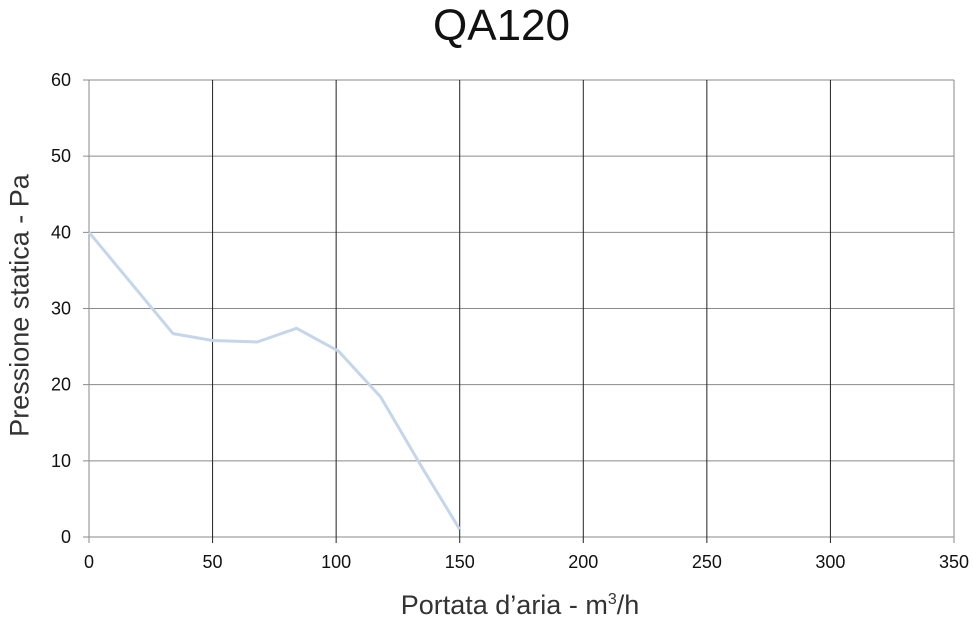 The width and height of the screenshot is (973, 623). What do you see at coordinates (707, 562) in the screenshot?
I see `x-tick-label: 250` at bounding box center [707, 562].